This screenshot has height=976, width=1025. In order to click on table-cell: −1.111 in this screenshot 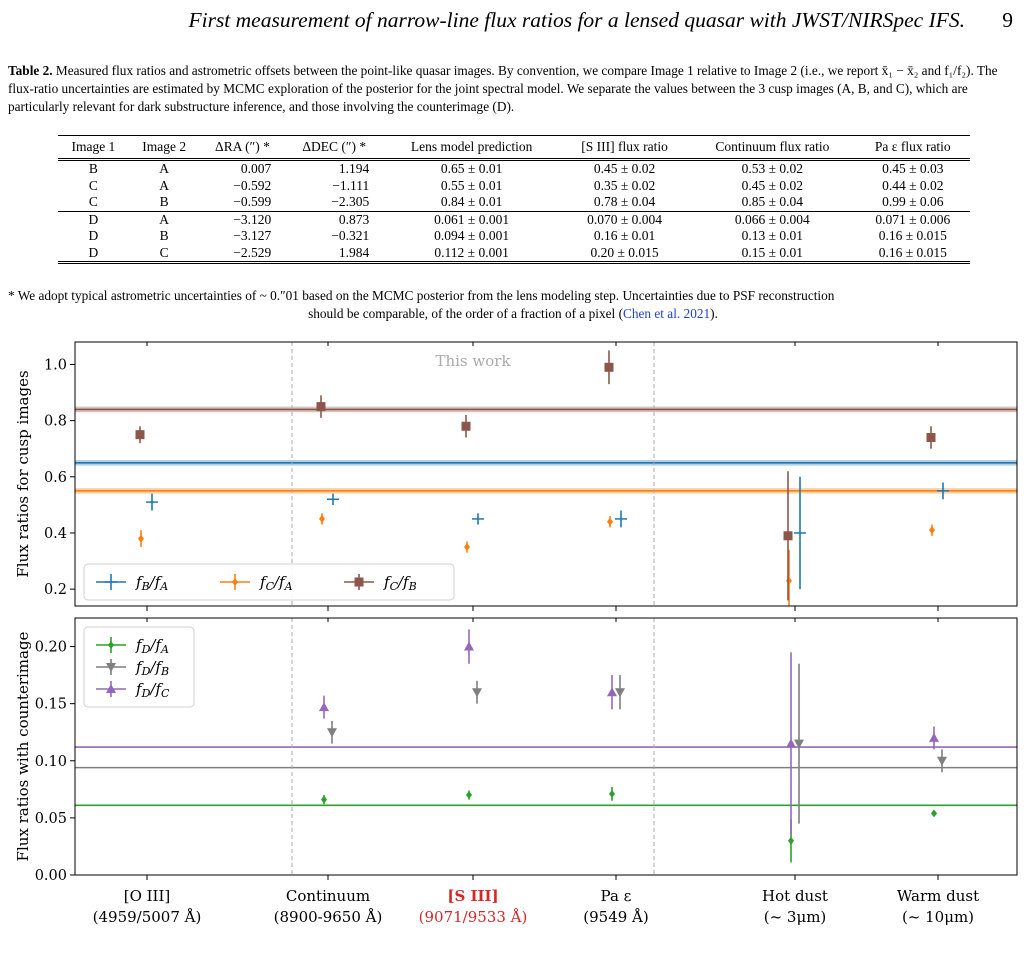, I will do `click(351, 185)`.